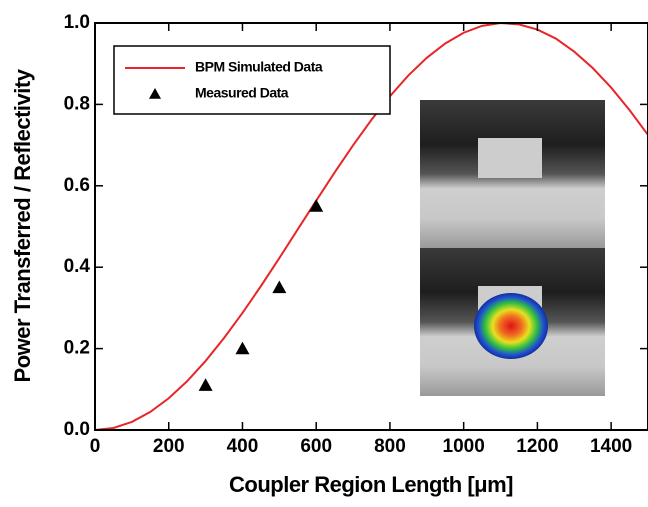 The height and width of the screenshot is (507, 648). Describe the element at coordinates (242, 93) in the screenshot. I see `legend-label: Measured Data` at that location.